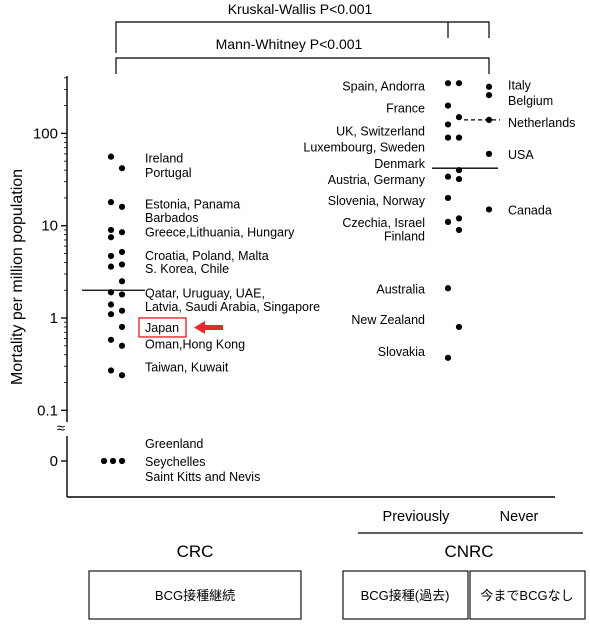 The width and height of the screenshot is (590, 639). I want to click on mann-whitney-bracket, so click(302, 65).